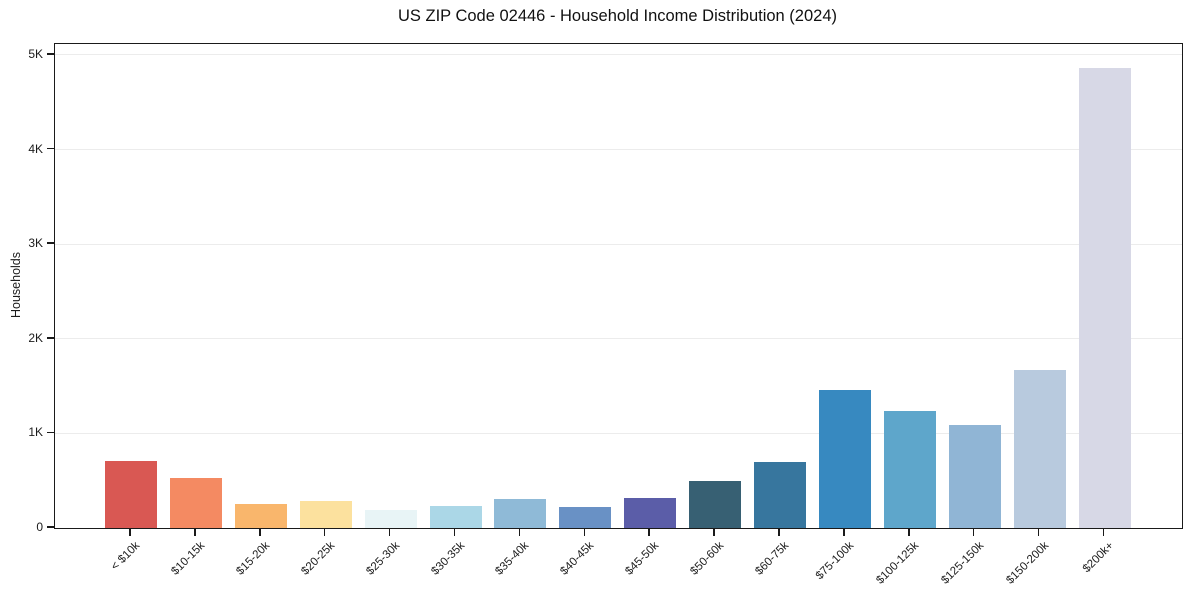 The image size is (1189, 590). I want to click on y-tick-label: 3K, so click(35, 243).